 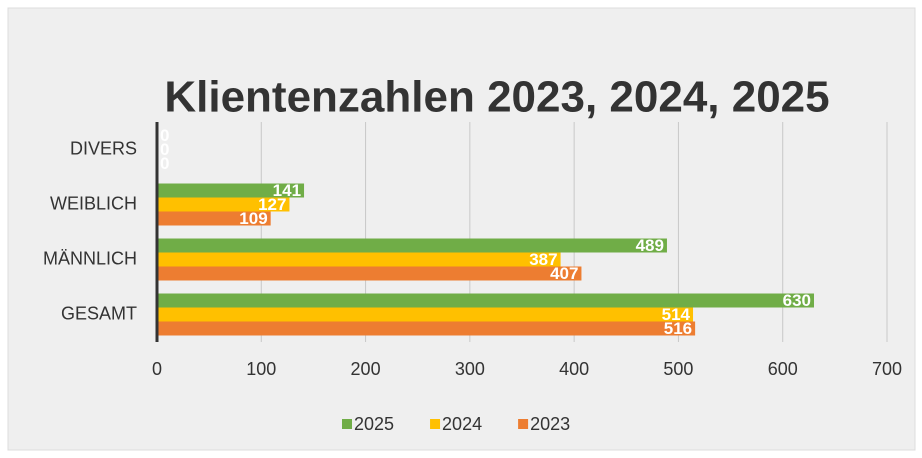 I want to click on data-label: 407, so click(x=564, y=273).